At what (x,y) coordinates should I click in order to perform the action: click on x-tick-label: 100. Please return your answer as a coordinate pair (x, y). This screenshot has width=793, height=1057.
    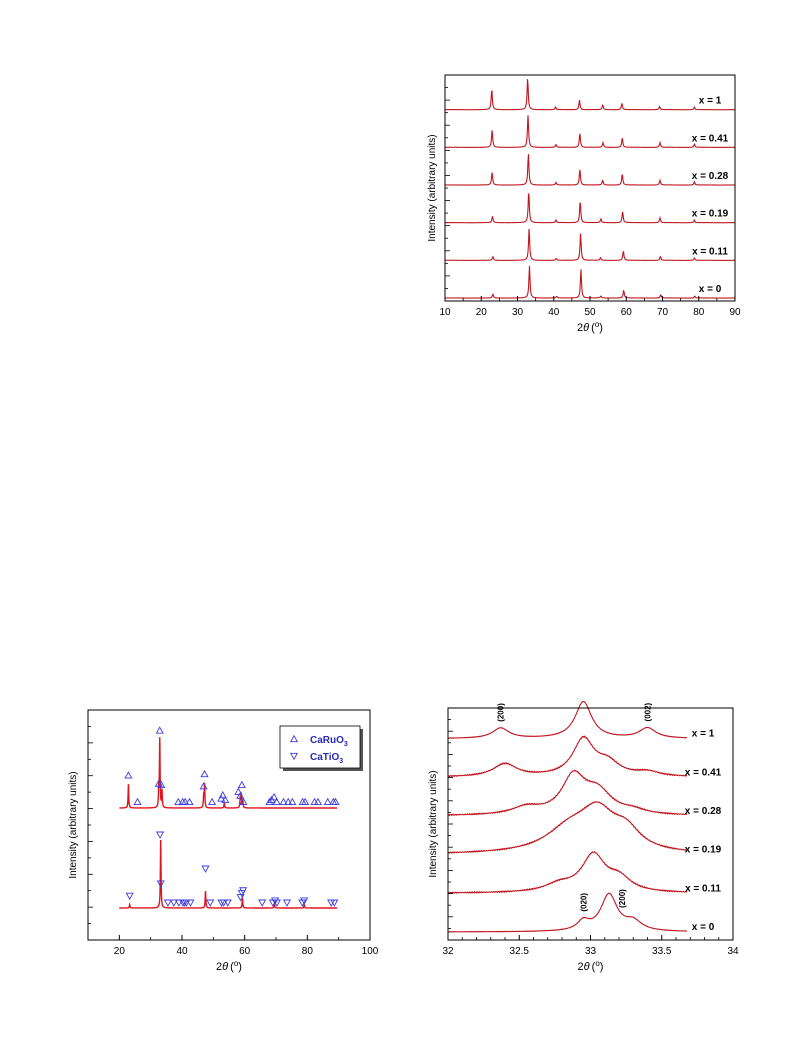
    Looking at the image, I should click on (370, 951).